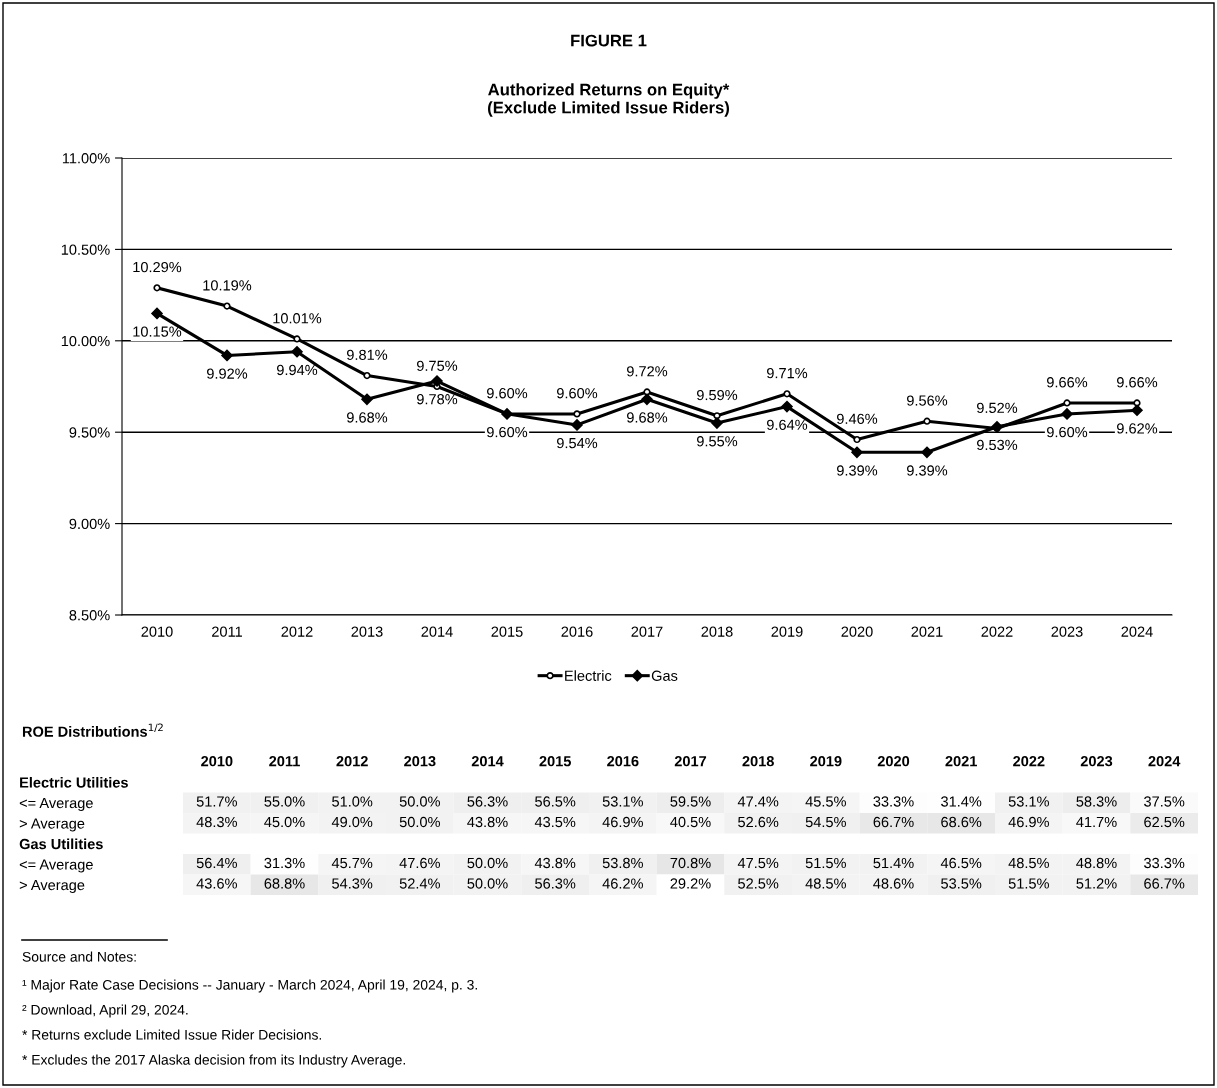 Image resolution: width=1217 pixels, height=1088 pixels. I want to click on data-label: 40.5%, so click(690, 822).